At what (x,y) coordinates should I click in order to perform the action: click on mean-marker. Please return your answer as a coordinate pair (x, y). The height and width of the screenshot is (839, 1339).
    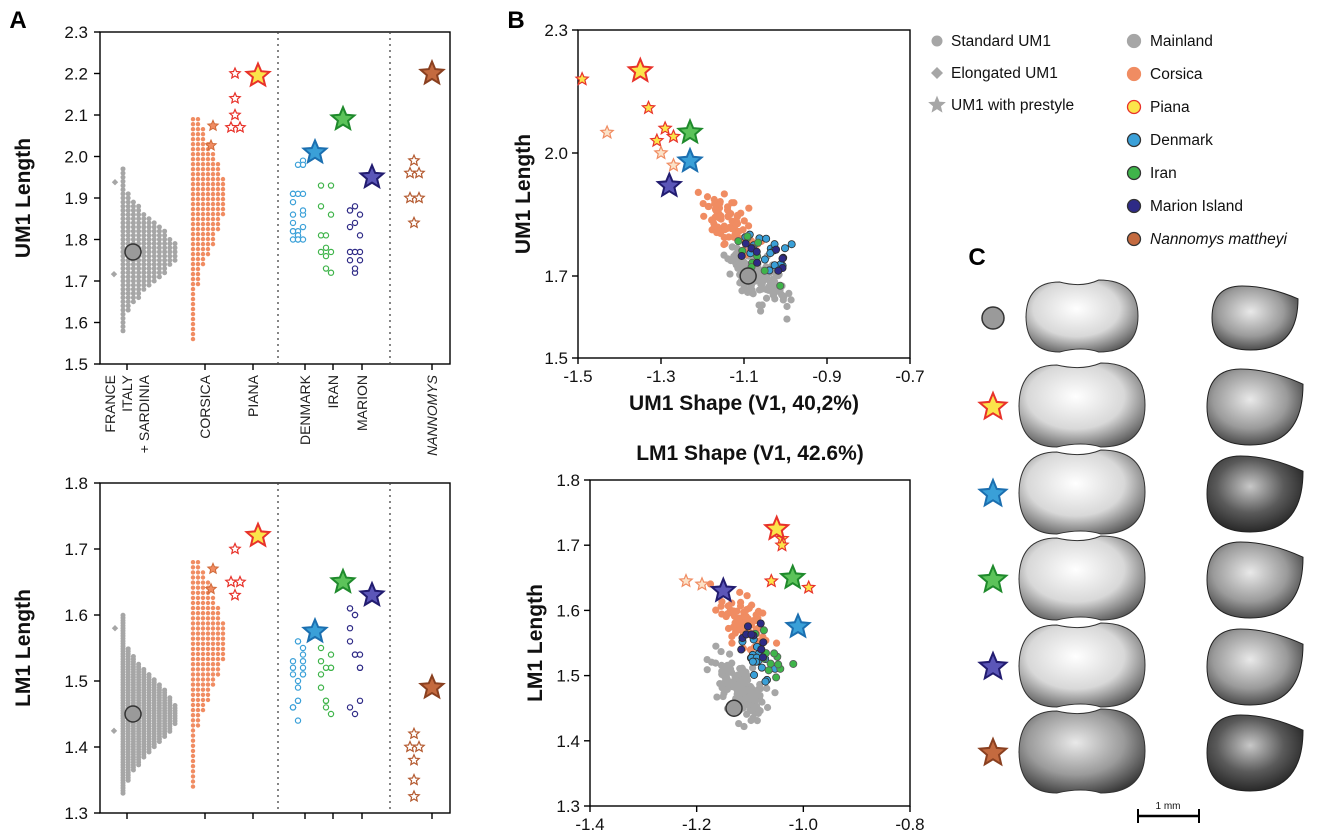
    Looking at the image, I should click on (372, 176).